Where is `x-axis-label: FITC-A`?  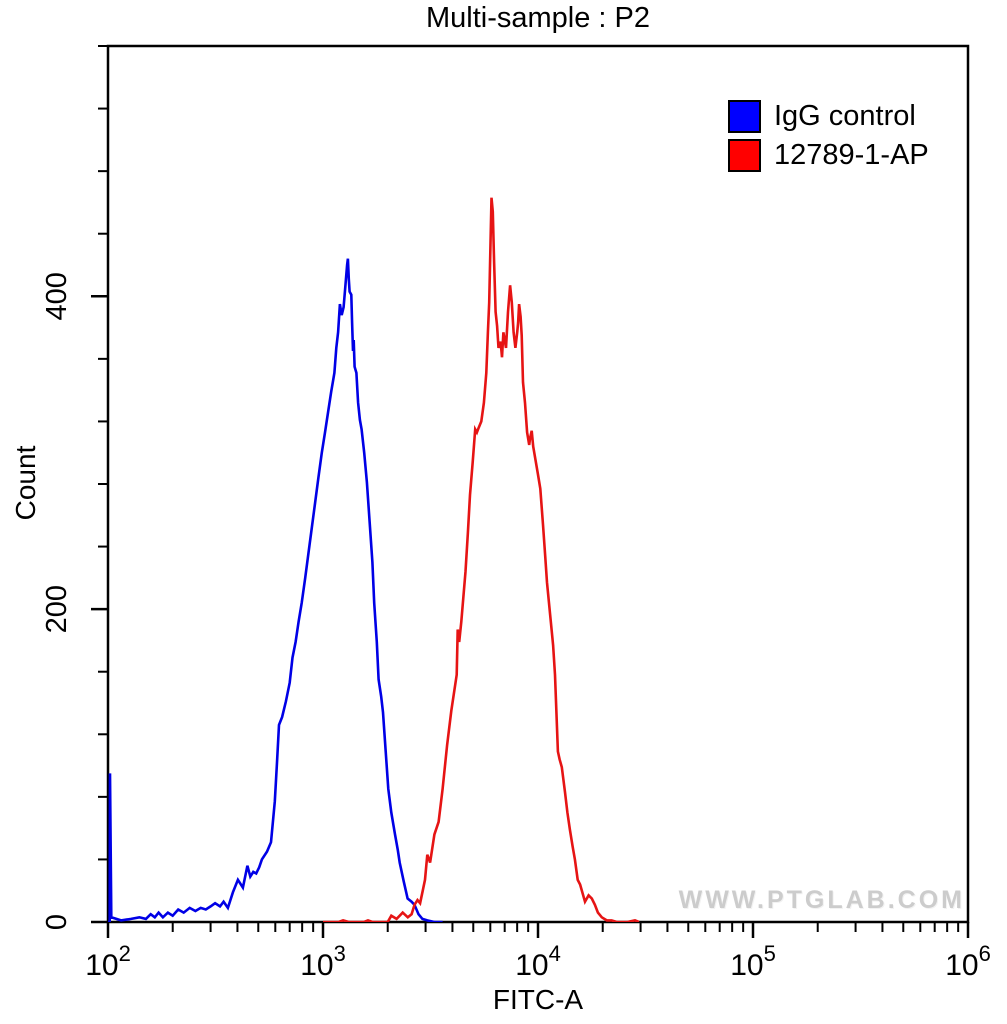
x-axis-label: FITC-A is located at coordinates (538, 999).